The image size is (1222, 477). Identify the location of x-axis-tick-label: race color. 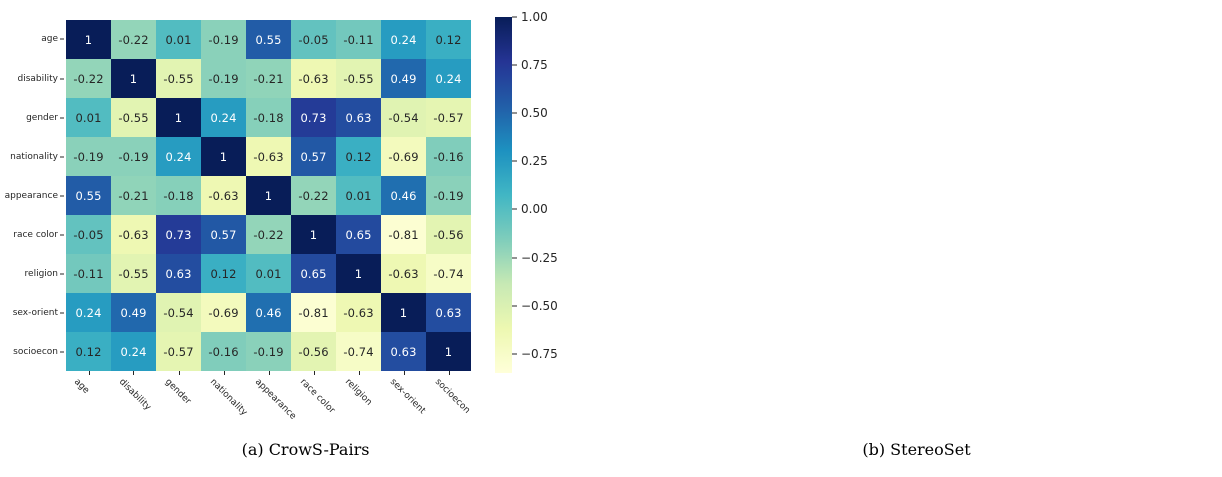
(317, 396).